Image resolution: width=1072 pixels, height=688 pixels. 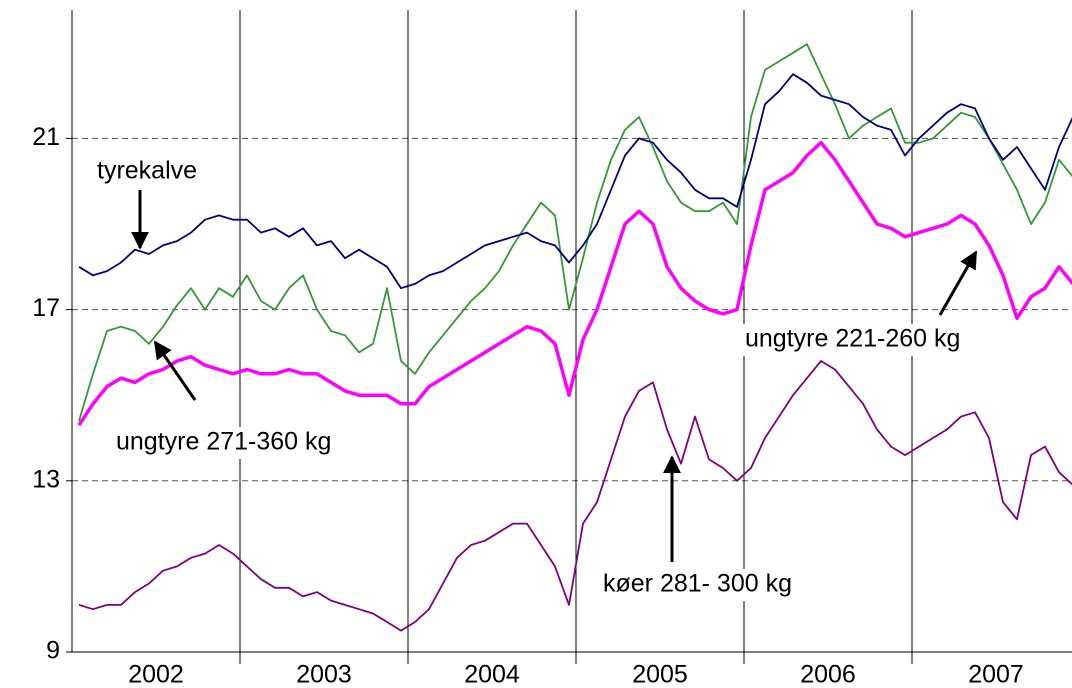 I want to click on series-label: ungtyre 271-360 kg, so click(x=223, y=442).